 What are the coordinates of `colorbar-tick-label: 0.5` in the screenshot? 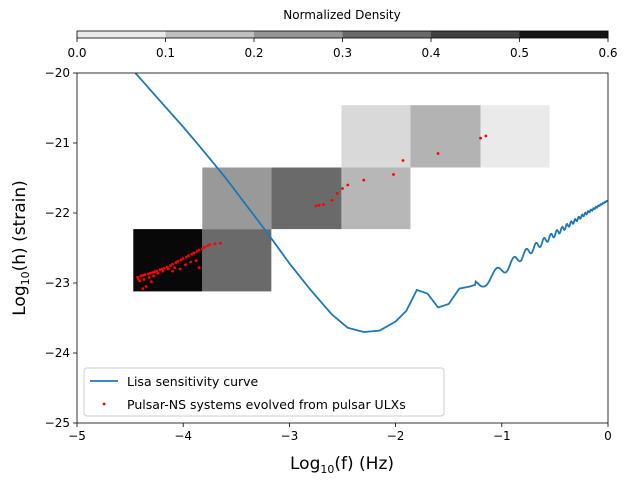 It's located at (519, 53).